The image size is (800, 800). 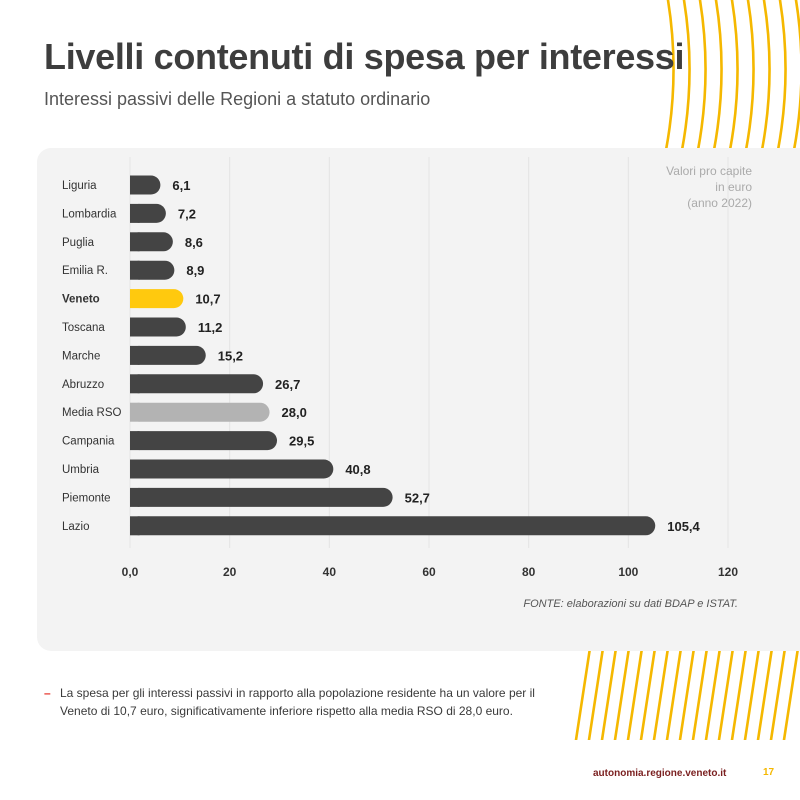 I want to click on data-label: 6,1, so click(x=181, y=185).